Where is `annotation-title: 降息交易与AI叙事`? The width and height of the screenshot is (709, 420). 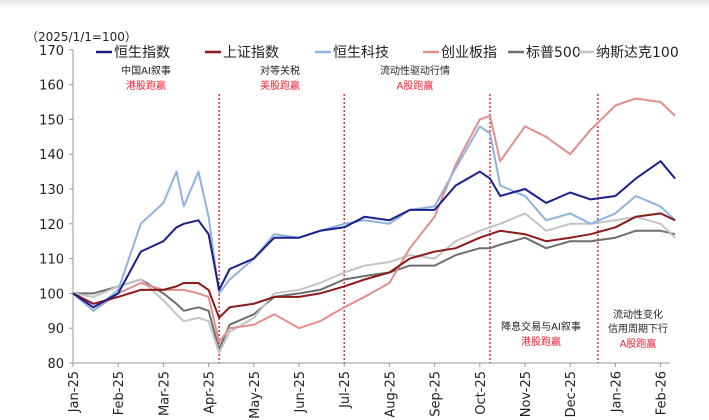 annotation-title: 降息交易与AI叙事 is located at coordinates (541, 326).